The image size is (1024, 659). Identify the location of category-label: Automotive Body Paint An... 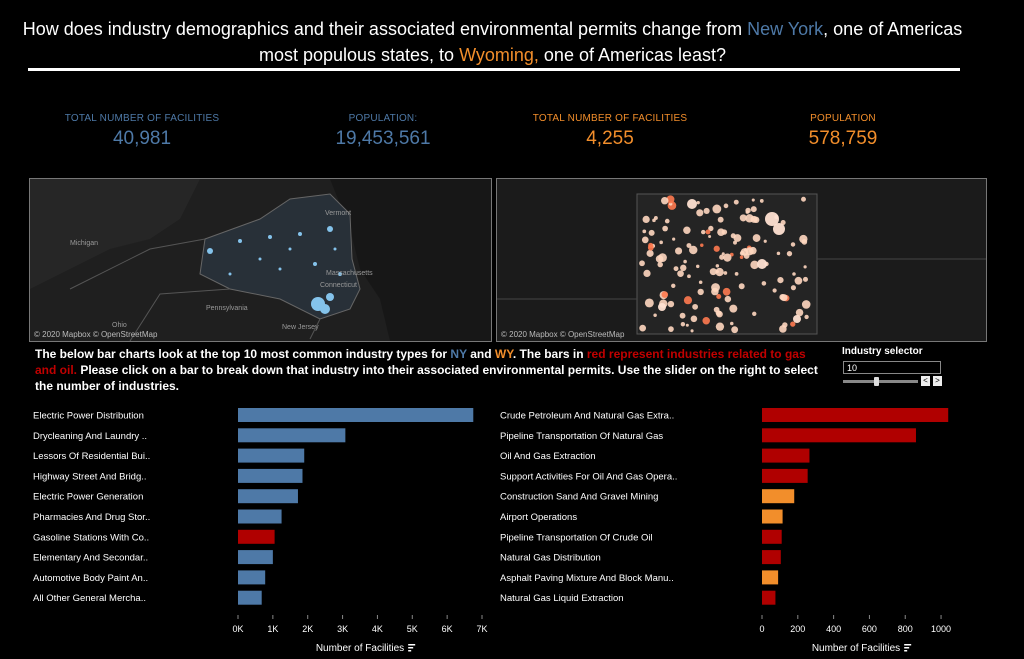
(90, 578).